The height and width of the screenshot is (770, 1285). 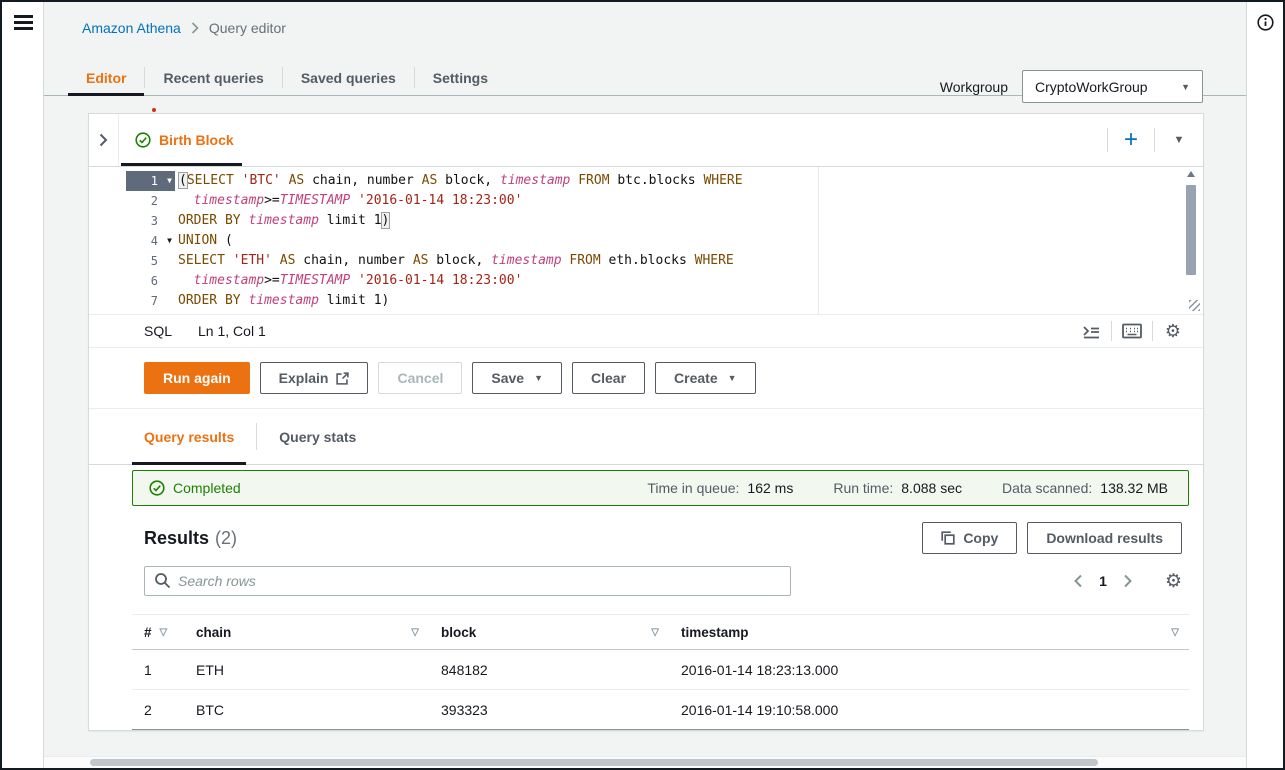 What do you see at coordinates (664, 301) in the screenshot?
I see `code-line: 7 ORDER BY timestamp limit 1)` at bounding box center [664, 301].